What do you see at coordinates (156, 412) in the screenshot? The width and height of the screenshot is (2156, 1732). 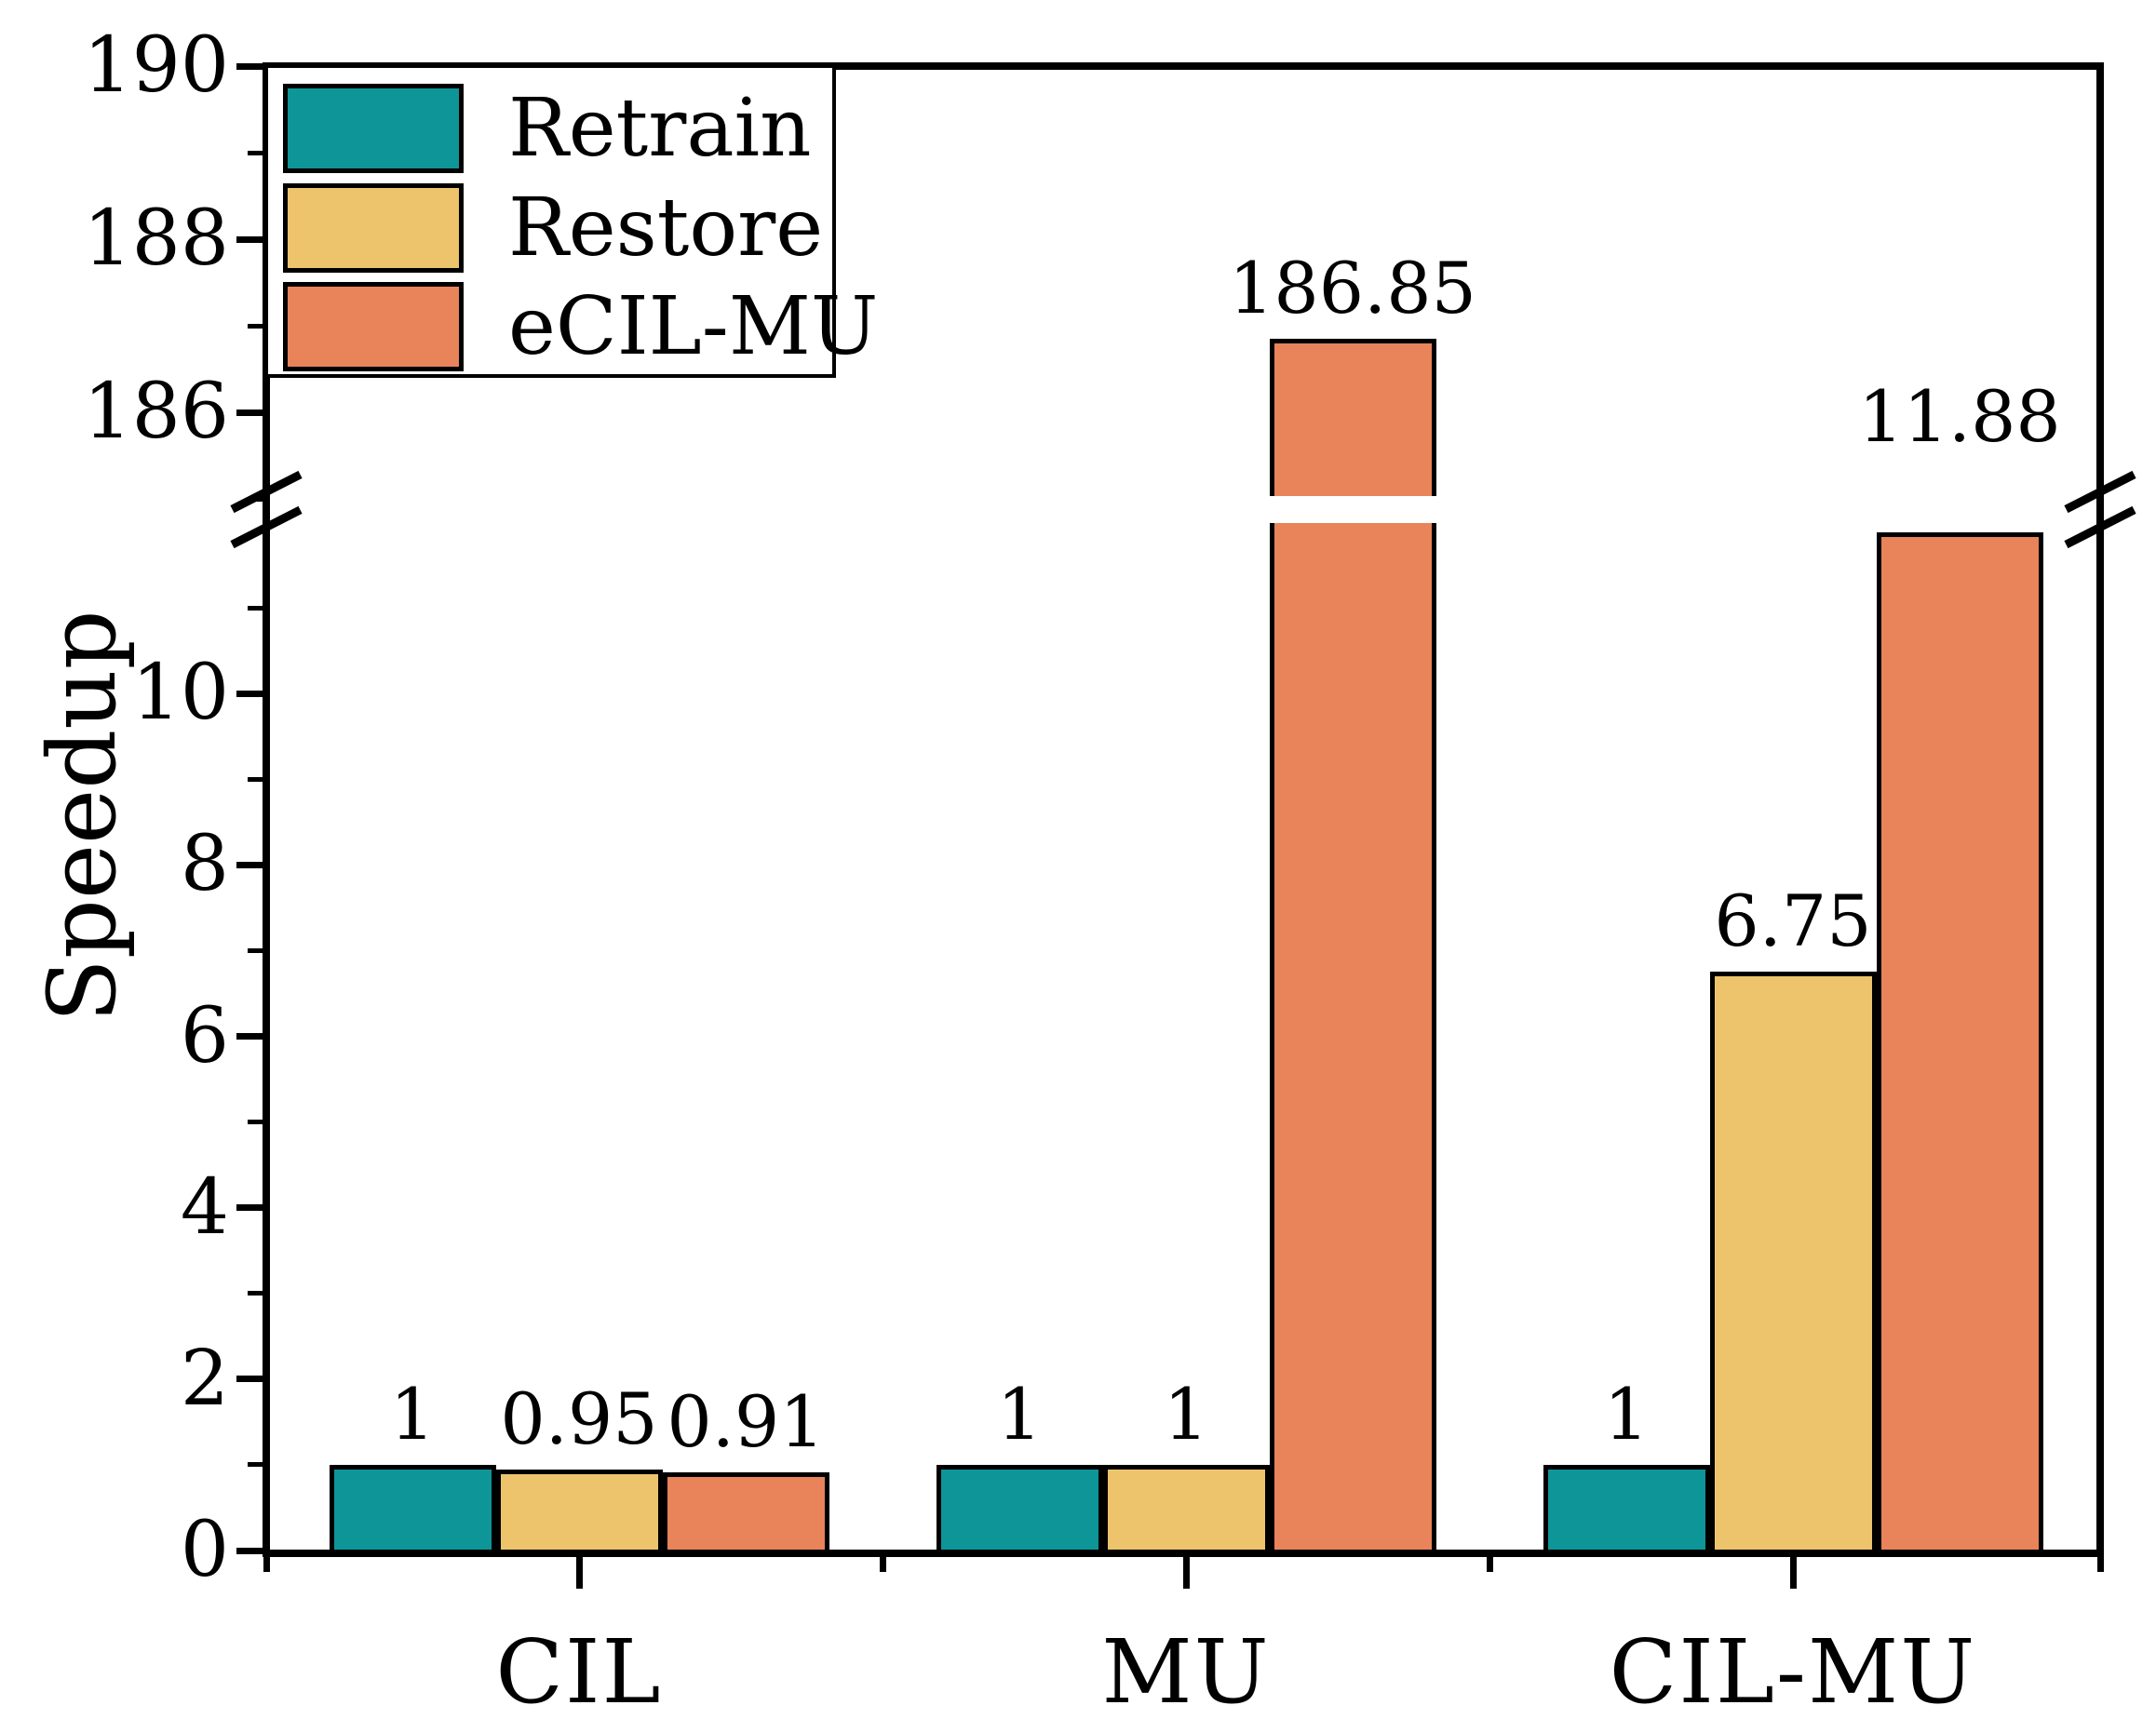 I see `y-tick-label-186: 186` at bounding box center [156, 412].